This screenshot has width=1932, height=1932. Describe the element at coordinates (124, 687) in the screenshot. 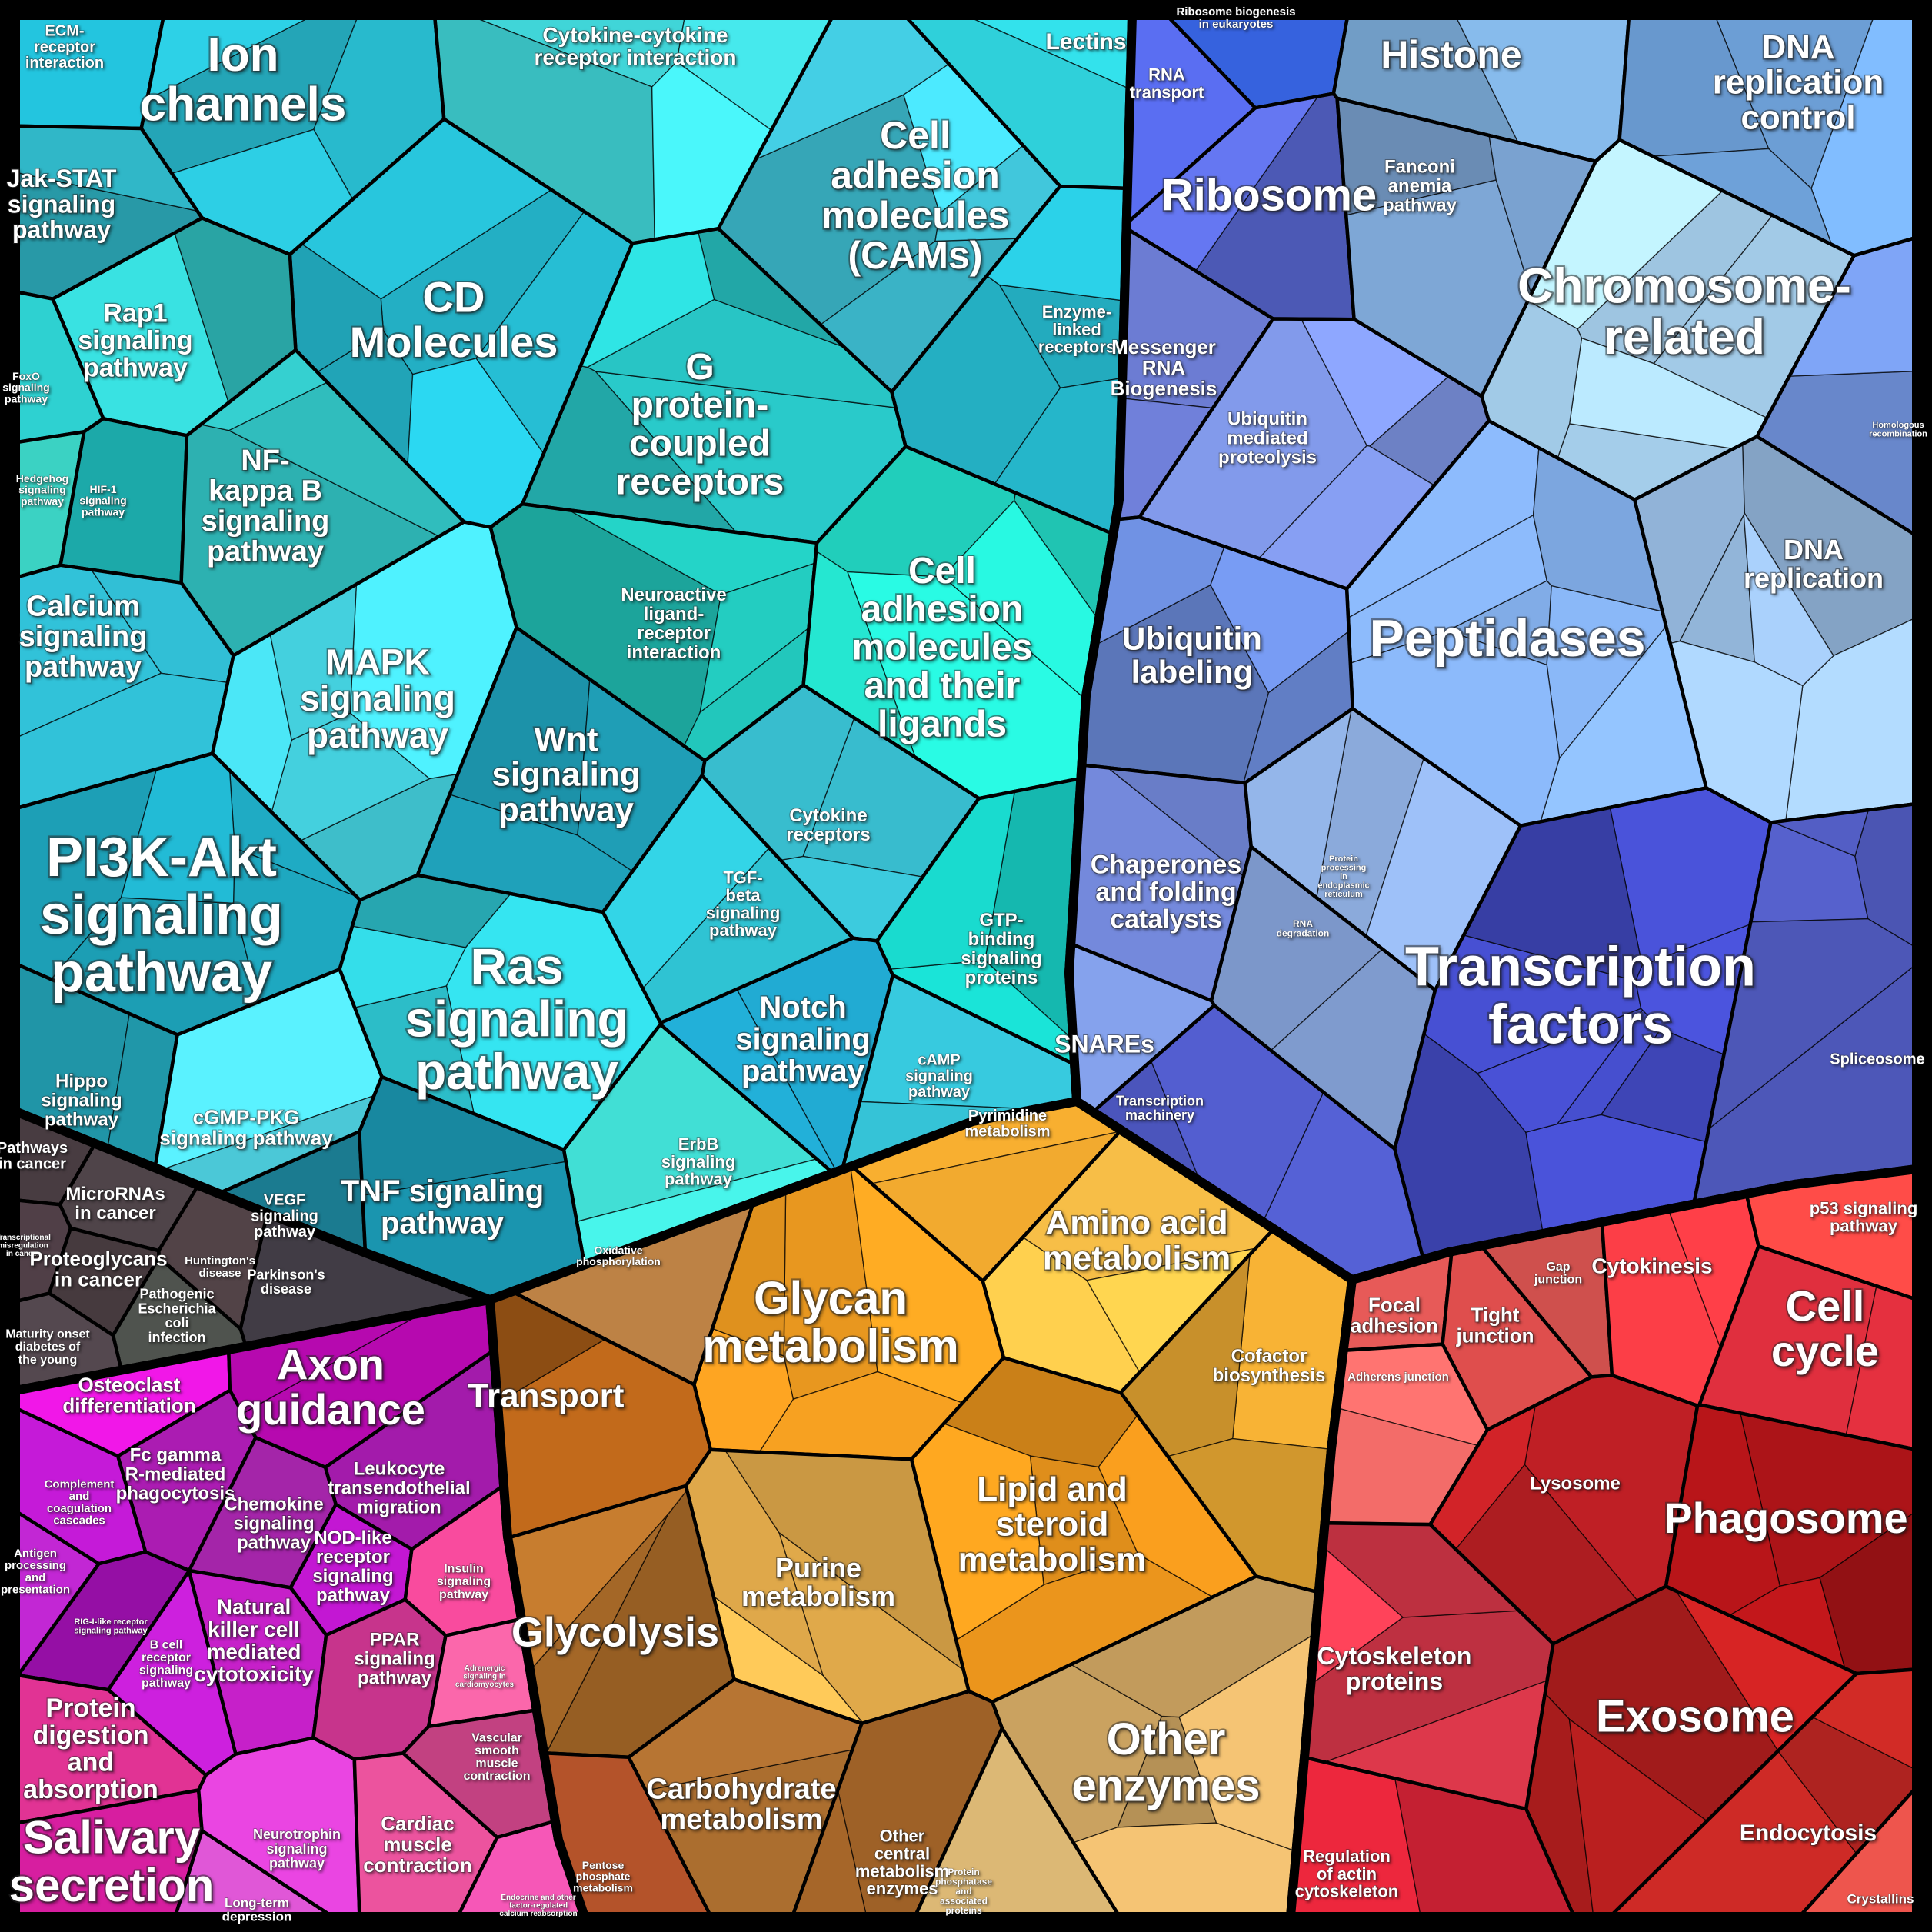

I see `cell-calcium-signaling-pathway` at that location.